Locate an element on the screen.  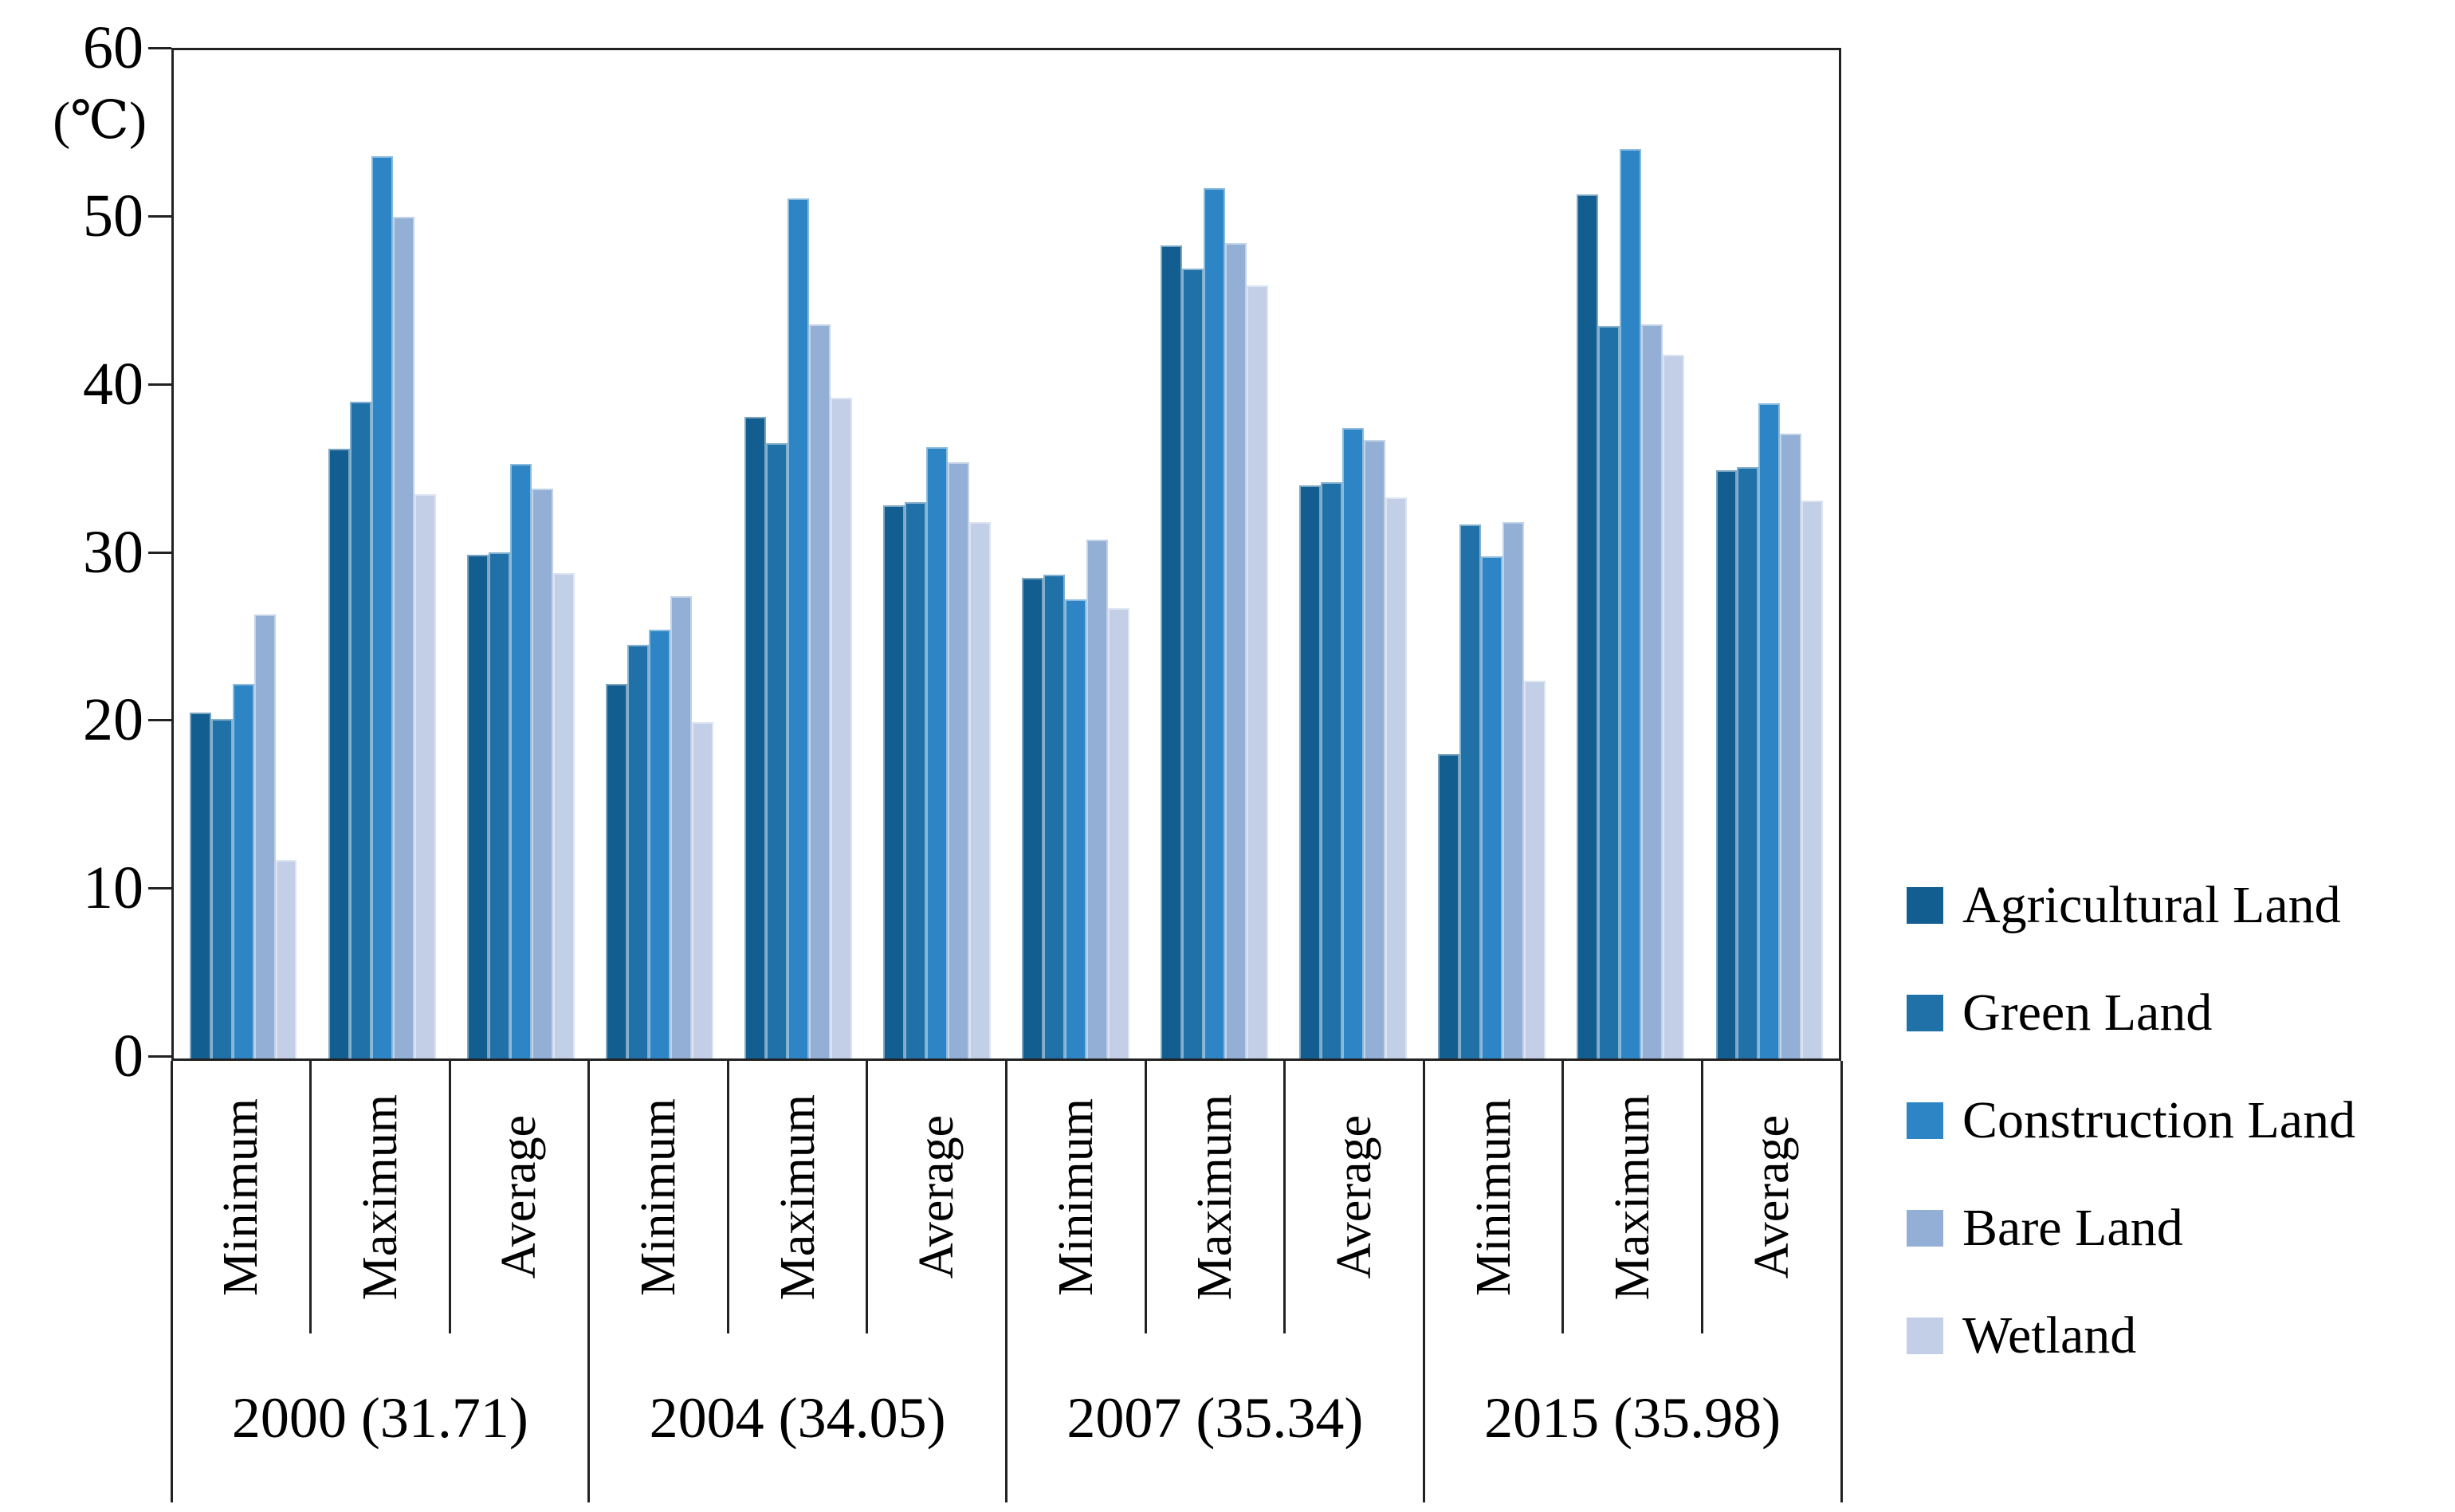
y-axis-tick-label: 60 is located at coordinates (113, 47).